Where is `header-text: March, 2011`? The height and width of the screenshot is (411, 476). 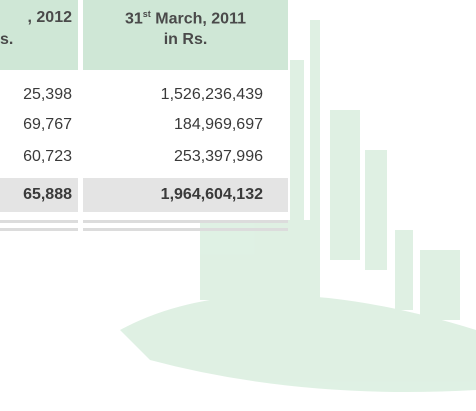
header-text: March, 2011 is located at coordinates (198, 19).